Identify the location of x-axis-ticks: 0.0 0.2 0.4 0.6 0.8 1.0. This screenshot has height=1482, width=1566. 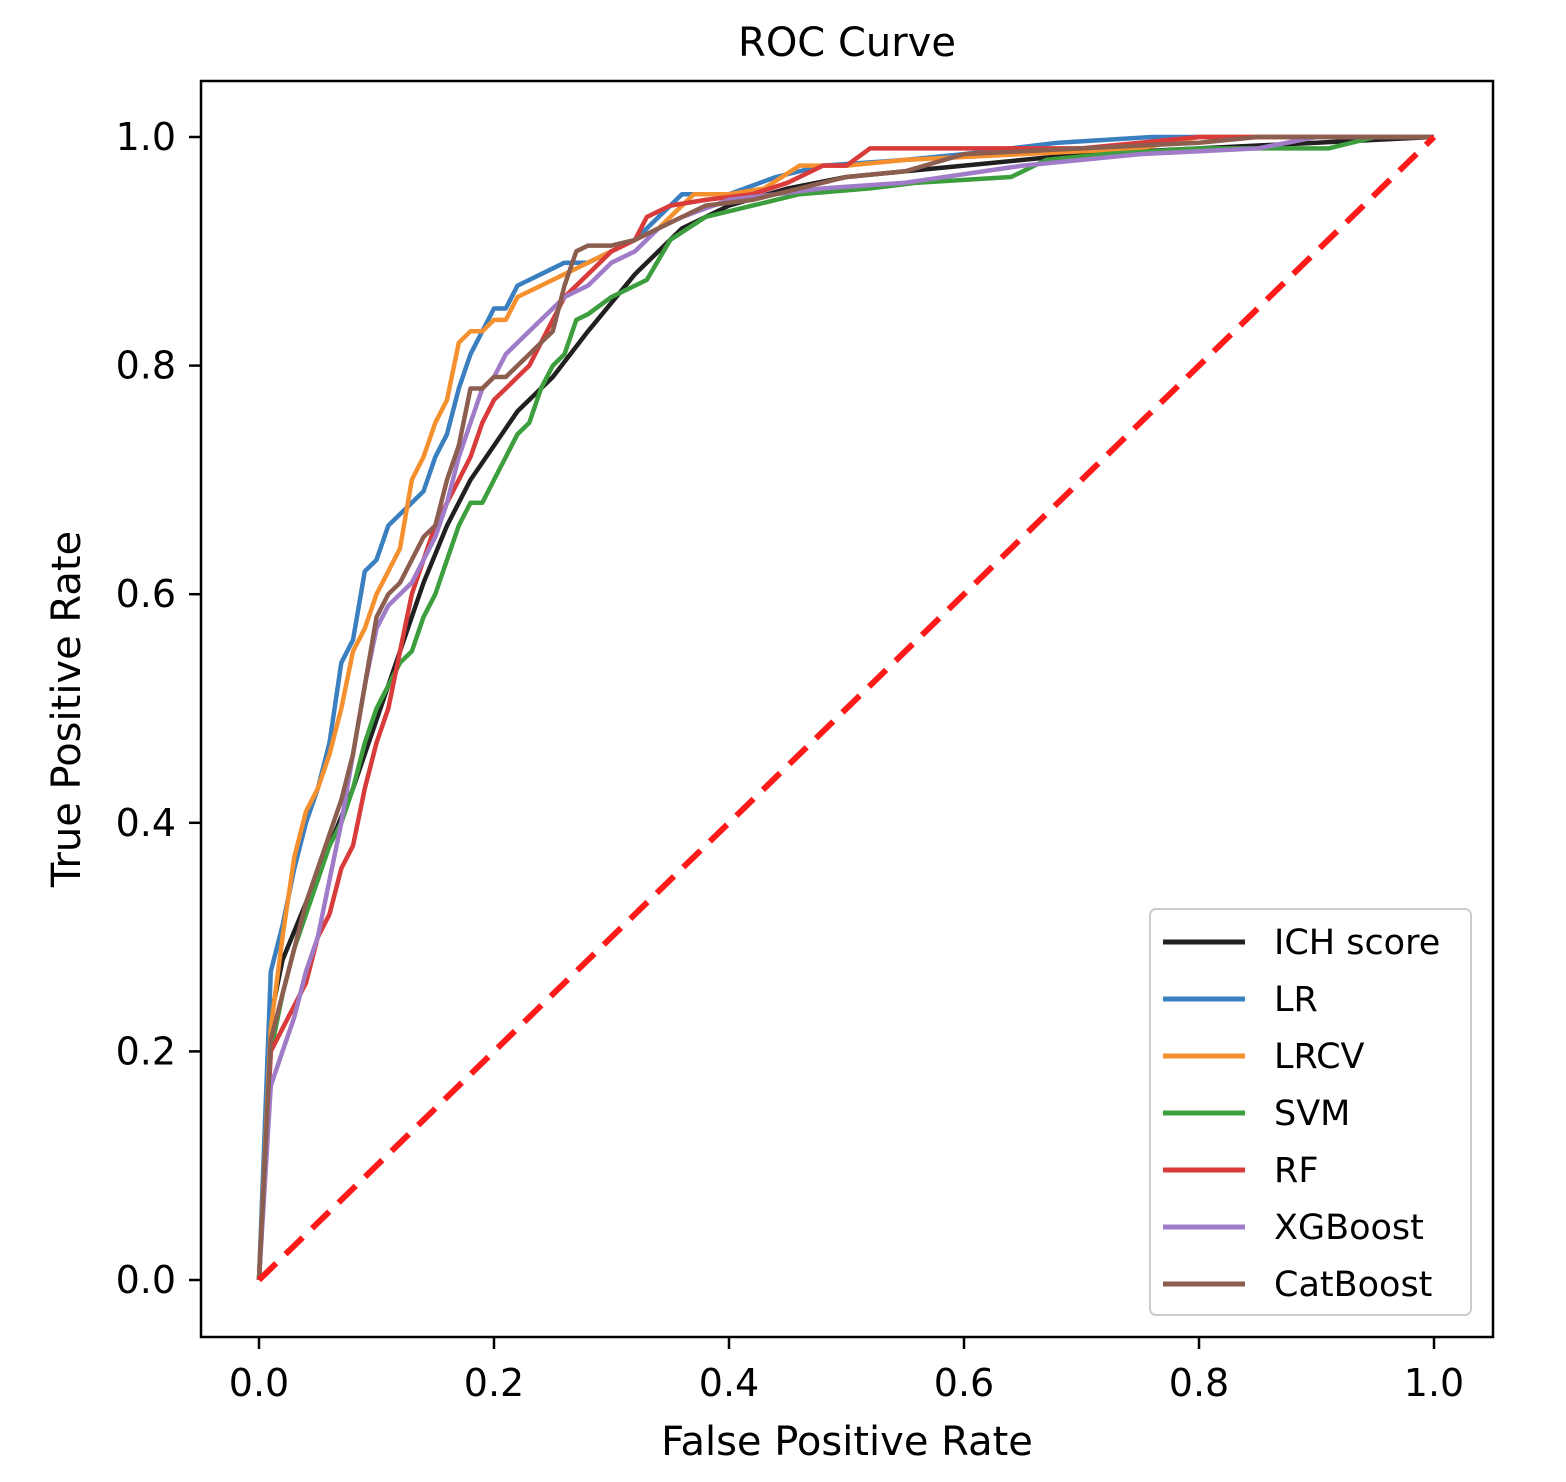
(846, 1371).